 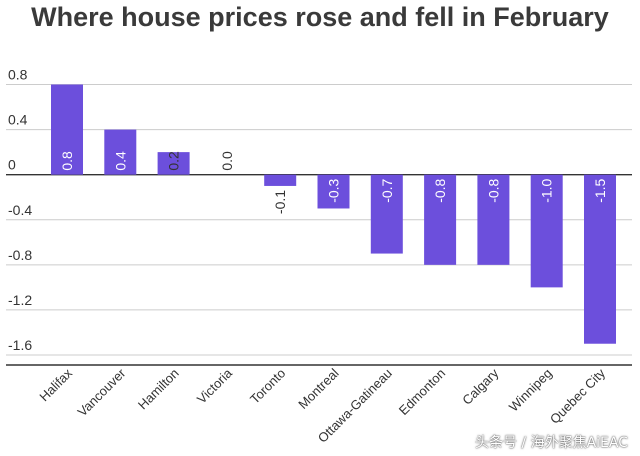 What do you see at coordinates (387, 190) in the screenshot?
I see `data-label: -0.7` at bounding box center [387, 190].